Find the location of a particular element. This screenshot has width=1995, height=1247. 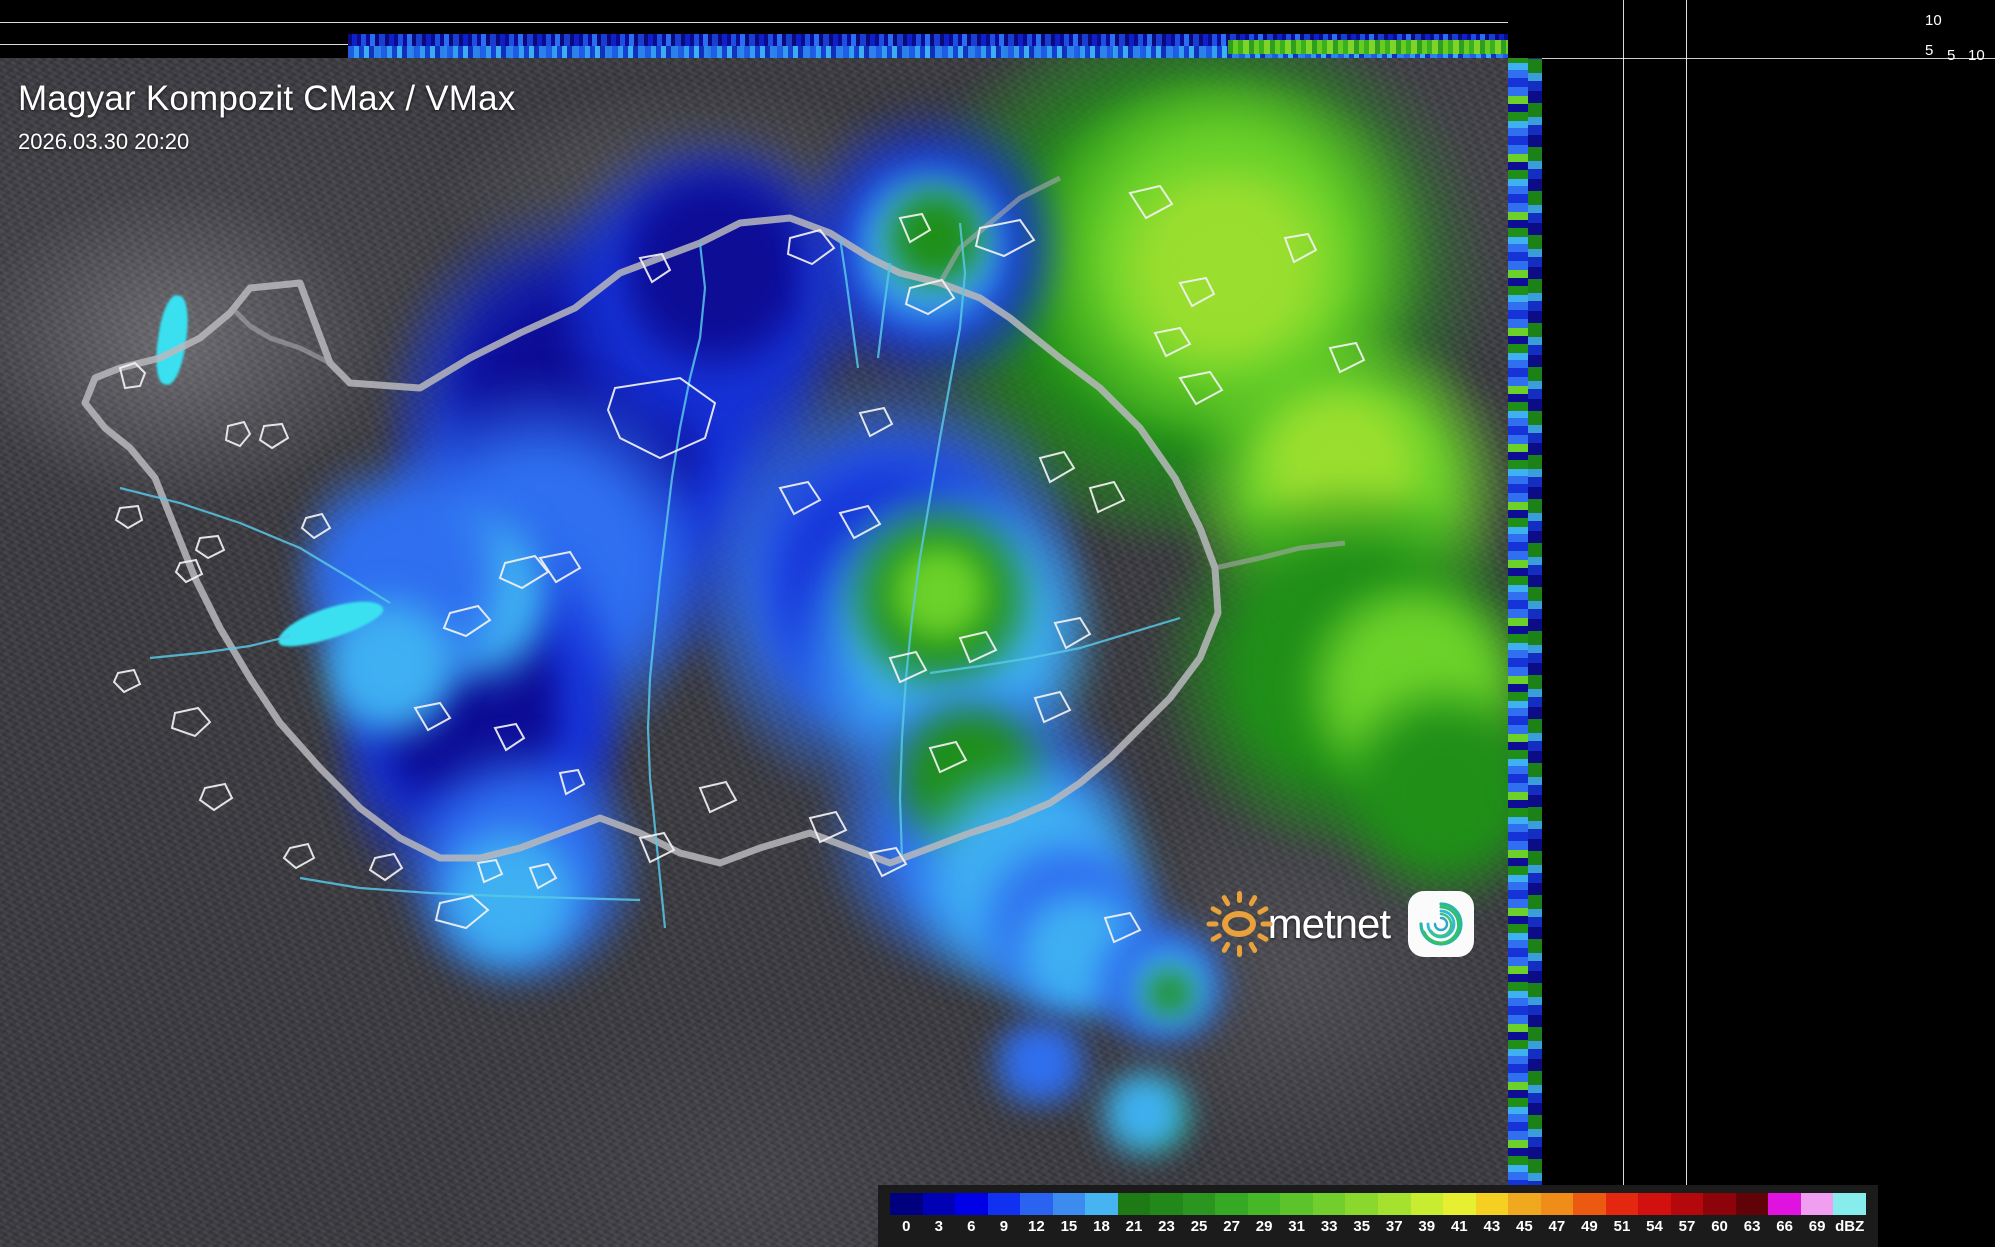

right-cross-section-echo-secondary is located at coordinates (1535, 652).